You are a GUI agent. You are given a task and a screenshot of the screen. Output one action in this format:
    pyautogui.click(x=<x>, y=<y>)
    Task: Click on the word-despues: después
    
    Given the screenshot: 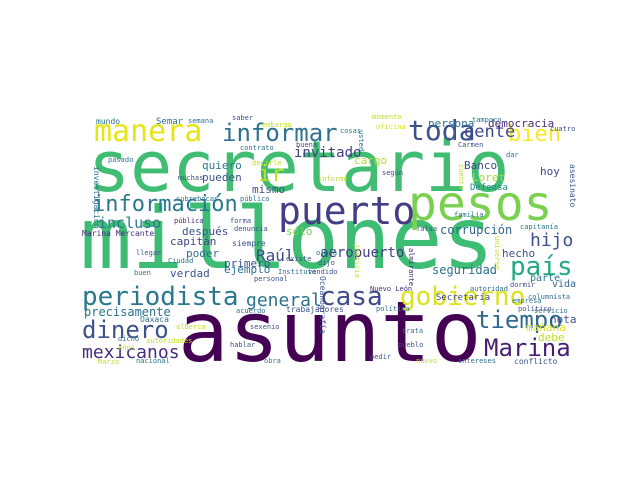 What is the action you would take?
    pyautogui.click(x=205, y=231)
    